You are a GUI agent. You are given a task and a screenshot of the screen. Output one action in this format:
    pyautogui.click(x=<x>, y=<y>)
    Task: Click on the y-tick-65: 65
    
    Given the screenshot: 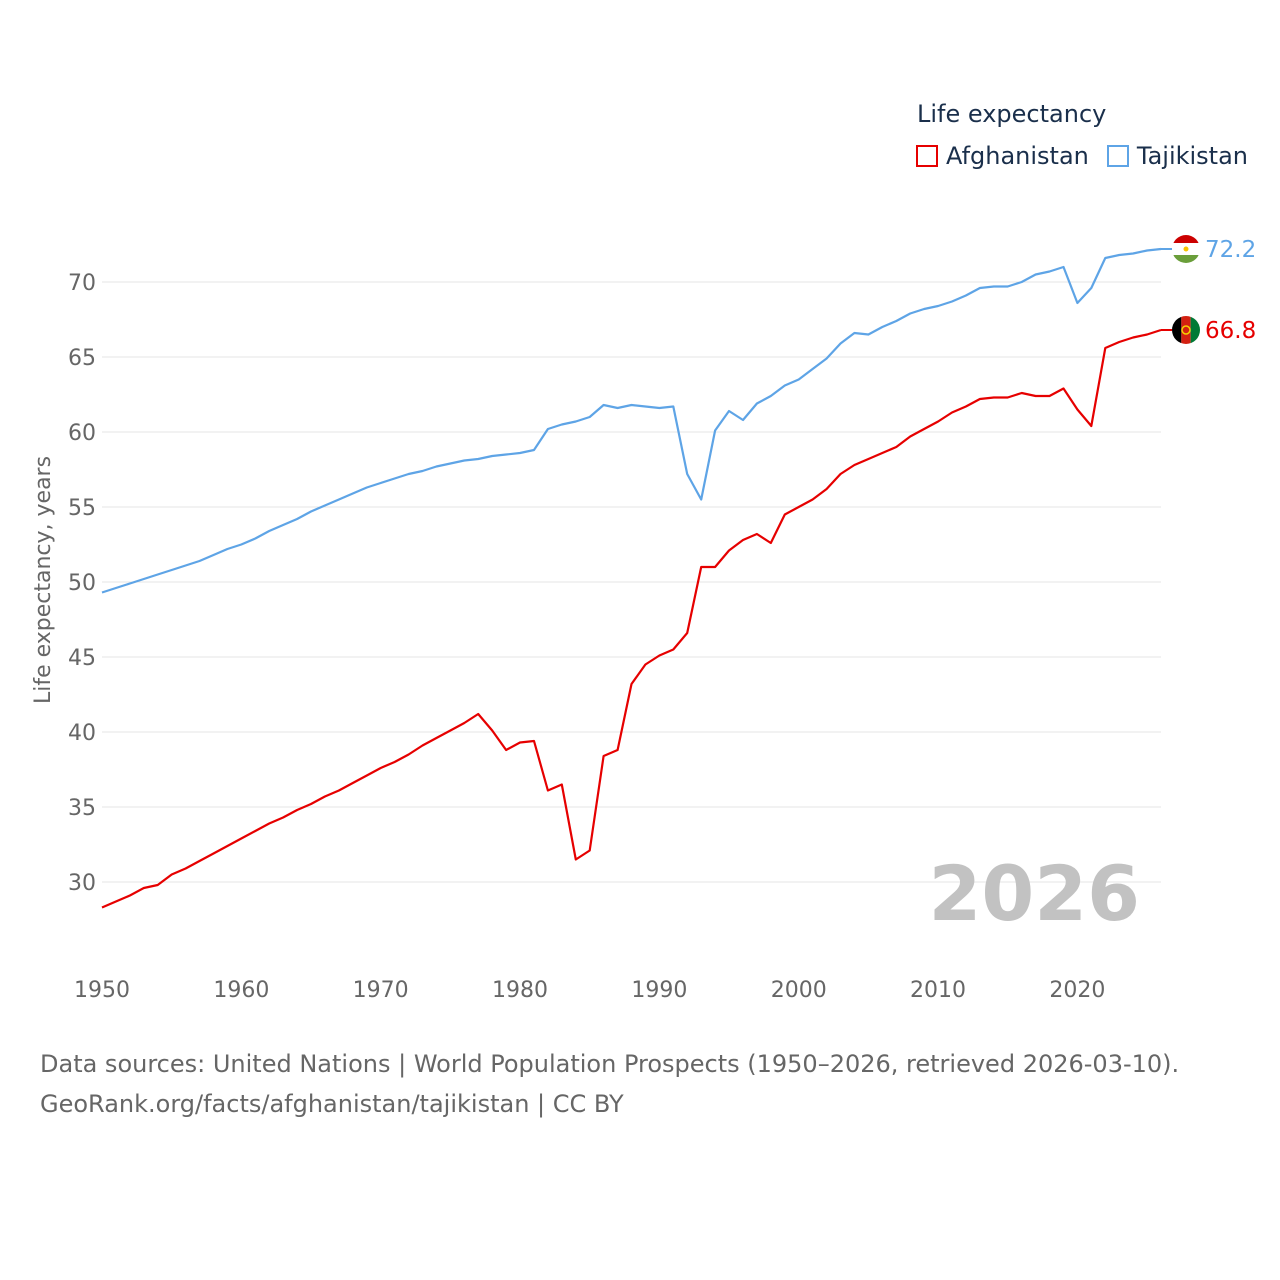 What is the action you would take?
    pyautogui.click(x=82, y=358)
    